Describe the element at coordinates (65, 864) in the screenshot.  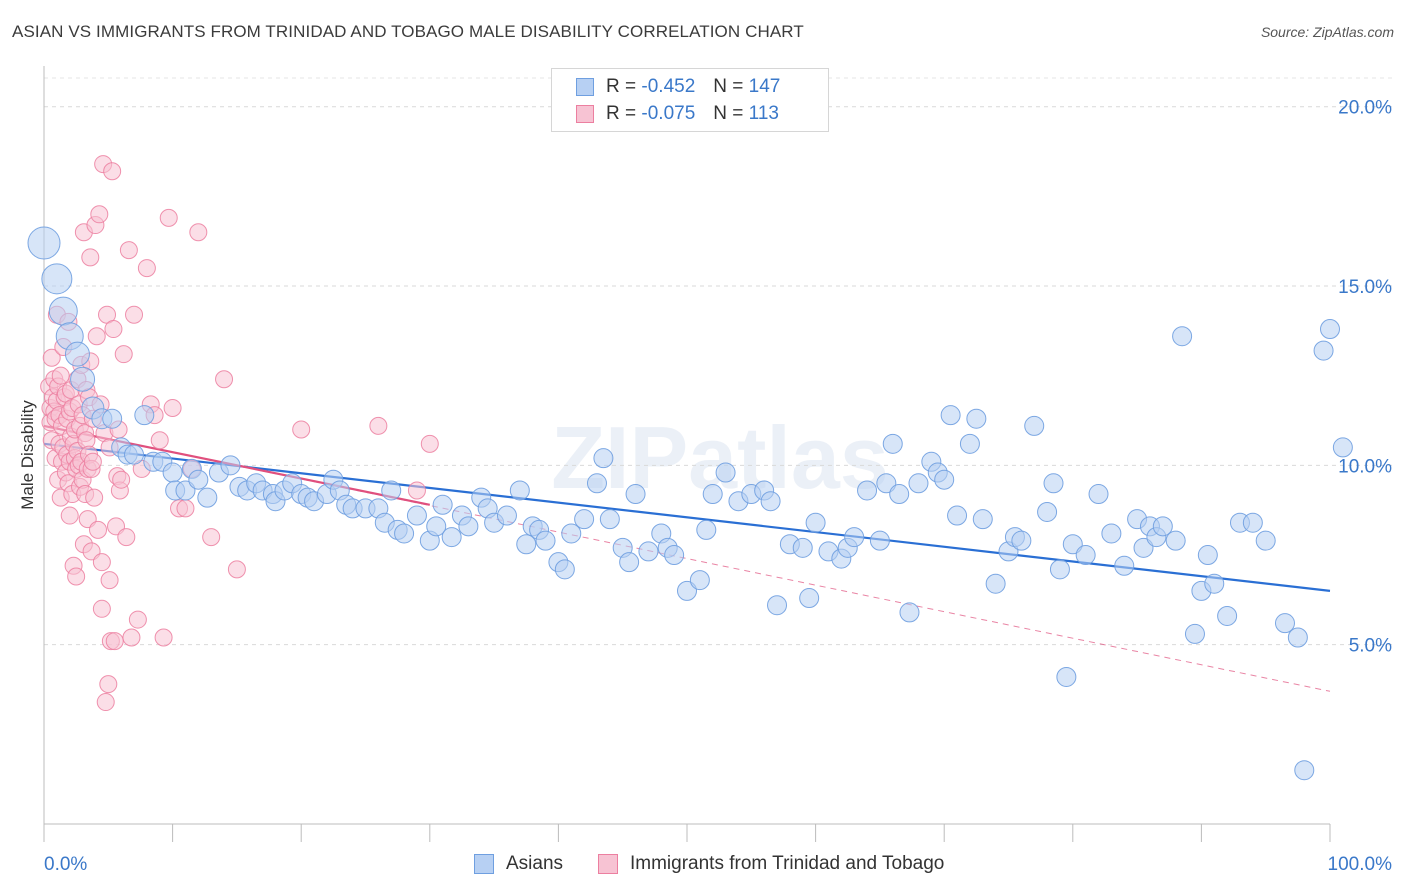
I see `x-tick-label: 0.0%` at that location.